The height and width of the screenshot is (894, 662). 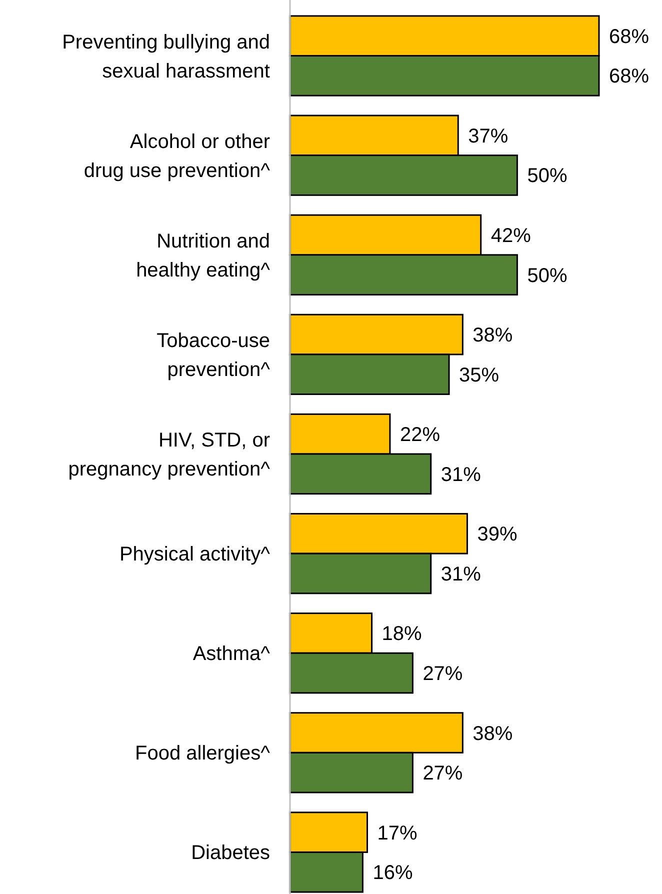 What do you see at coordinates (203, 256) in the screenshot?
I see `y-tick-label: Nutrition and healthy eating^` at bounding box center [203, 256].